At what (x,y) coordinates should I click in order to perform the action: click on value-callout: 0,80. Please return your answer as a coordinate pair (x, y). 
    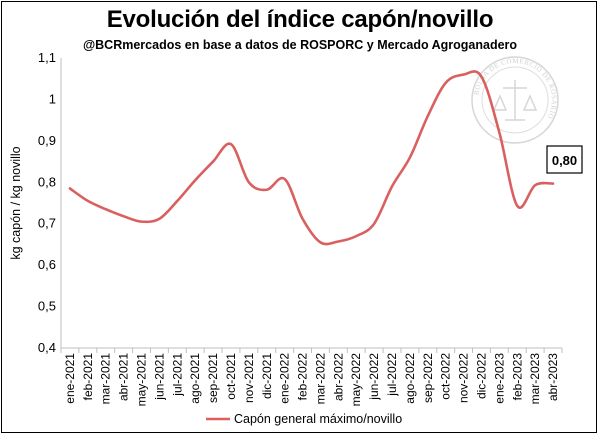
    Looking at the image, I should click on (564, 159).